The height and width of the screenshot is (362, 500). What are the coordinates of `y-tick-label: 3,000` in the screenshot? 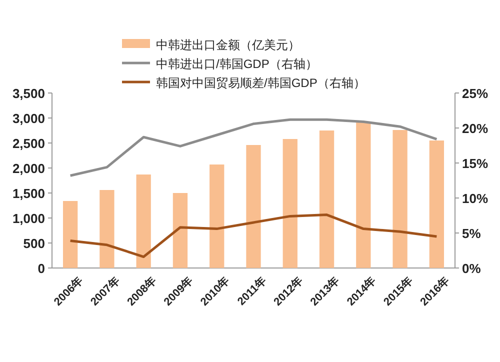 It's located at (28, 118).